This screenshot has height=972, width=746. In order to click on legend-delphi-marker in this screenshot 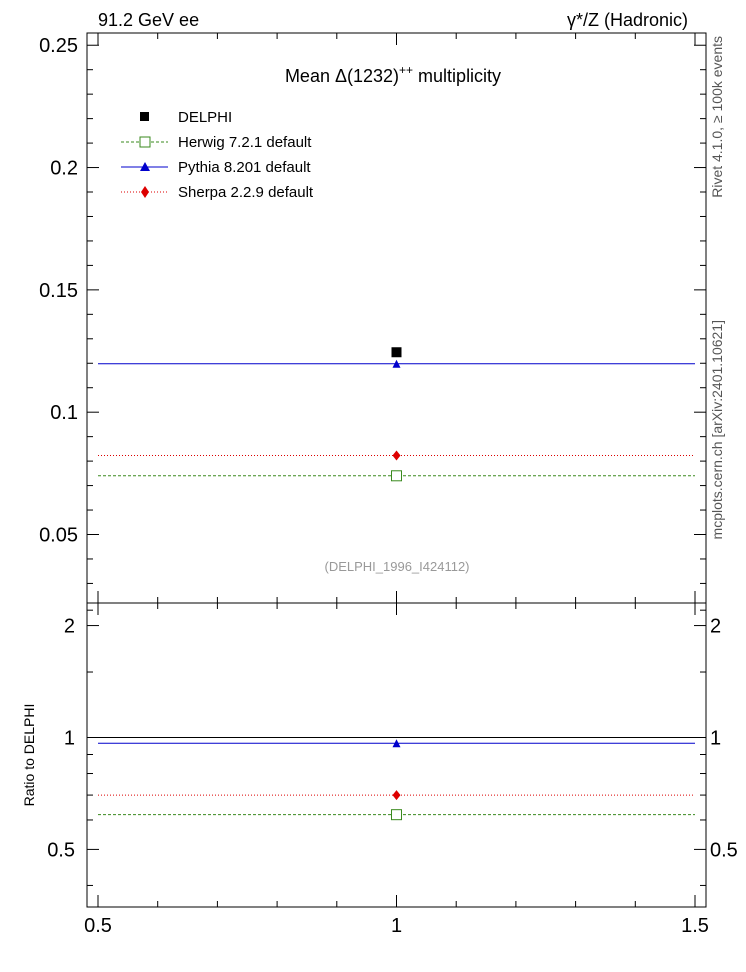, I will do `click(144, 116)`.